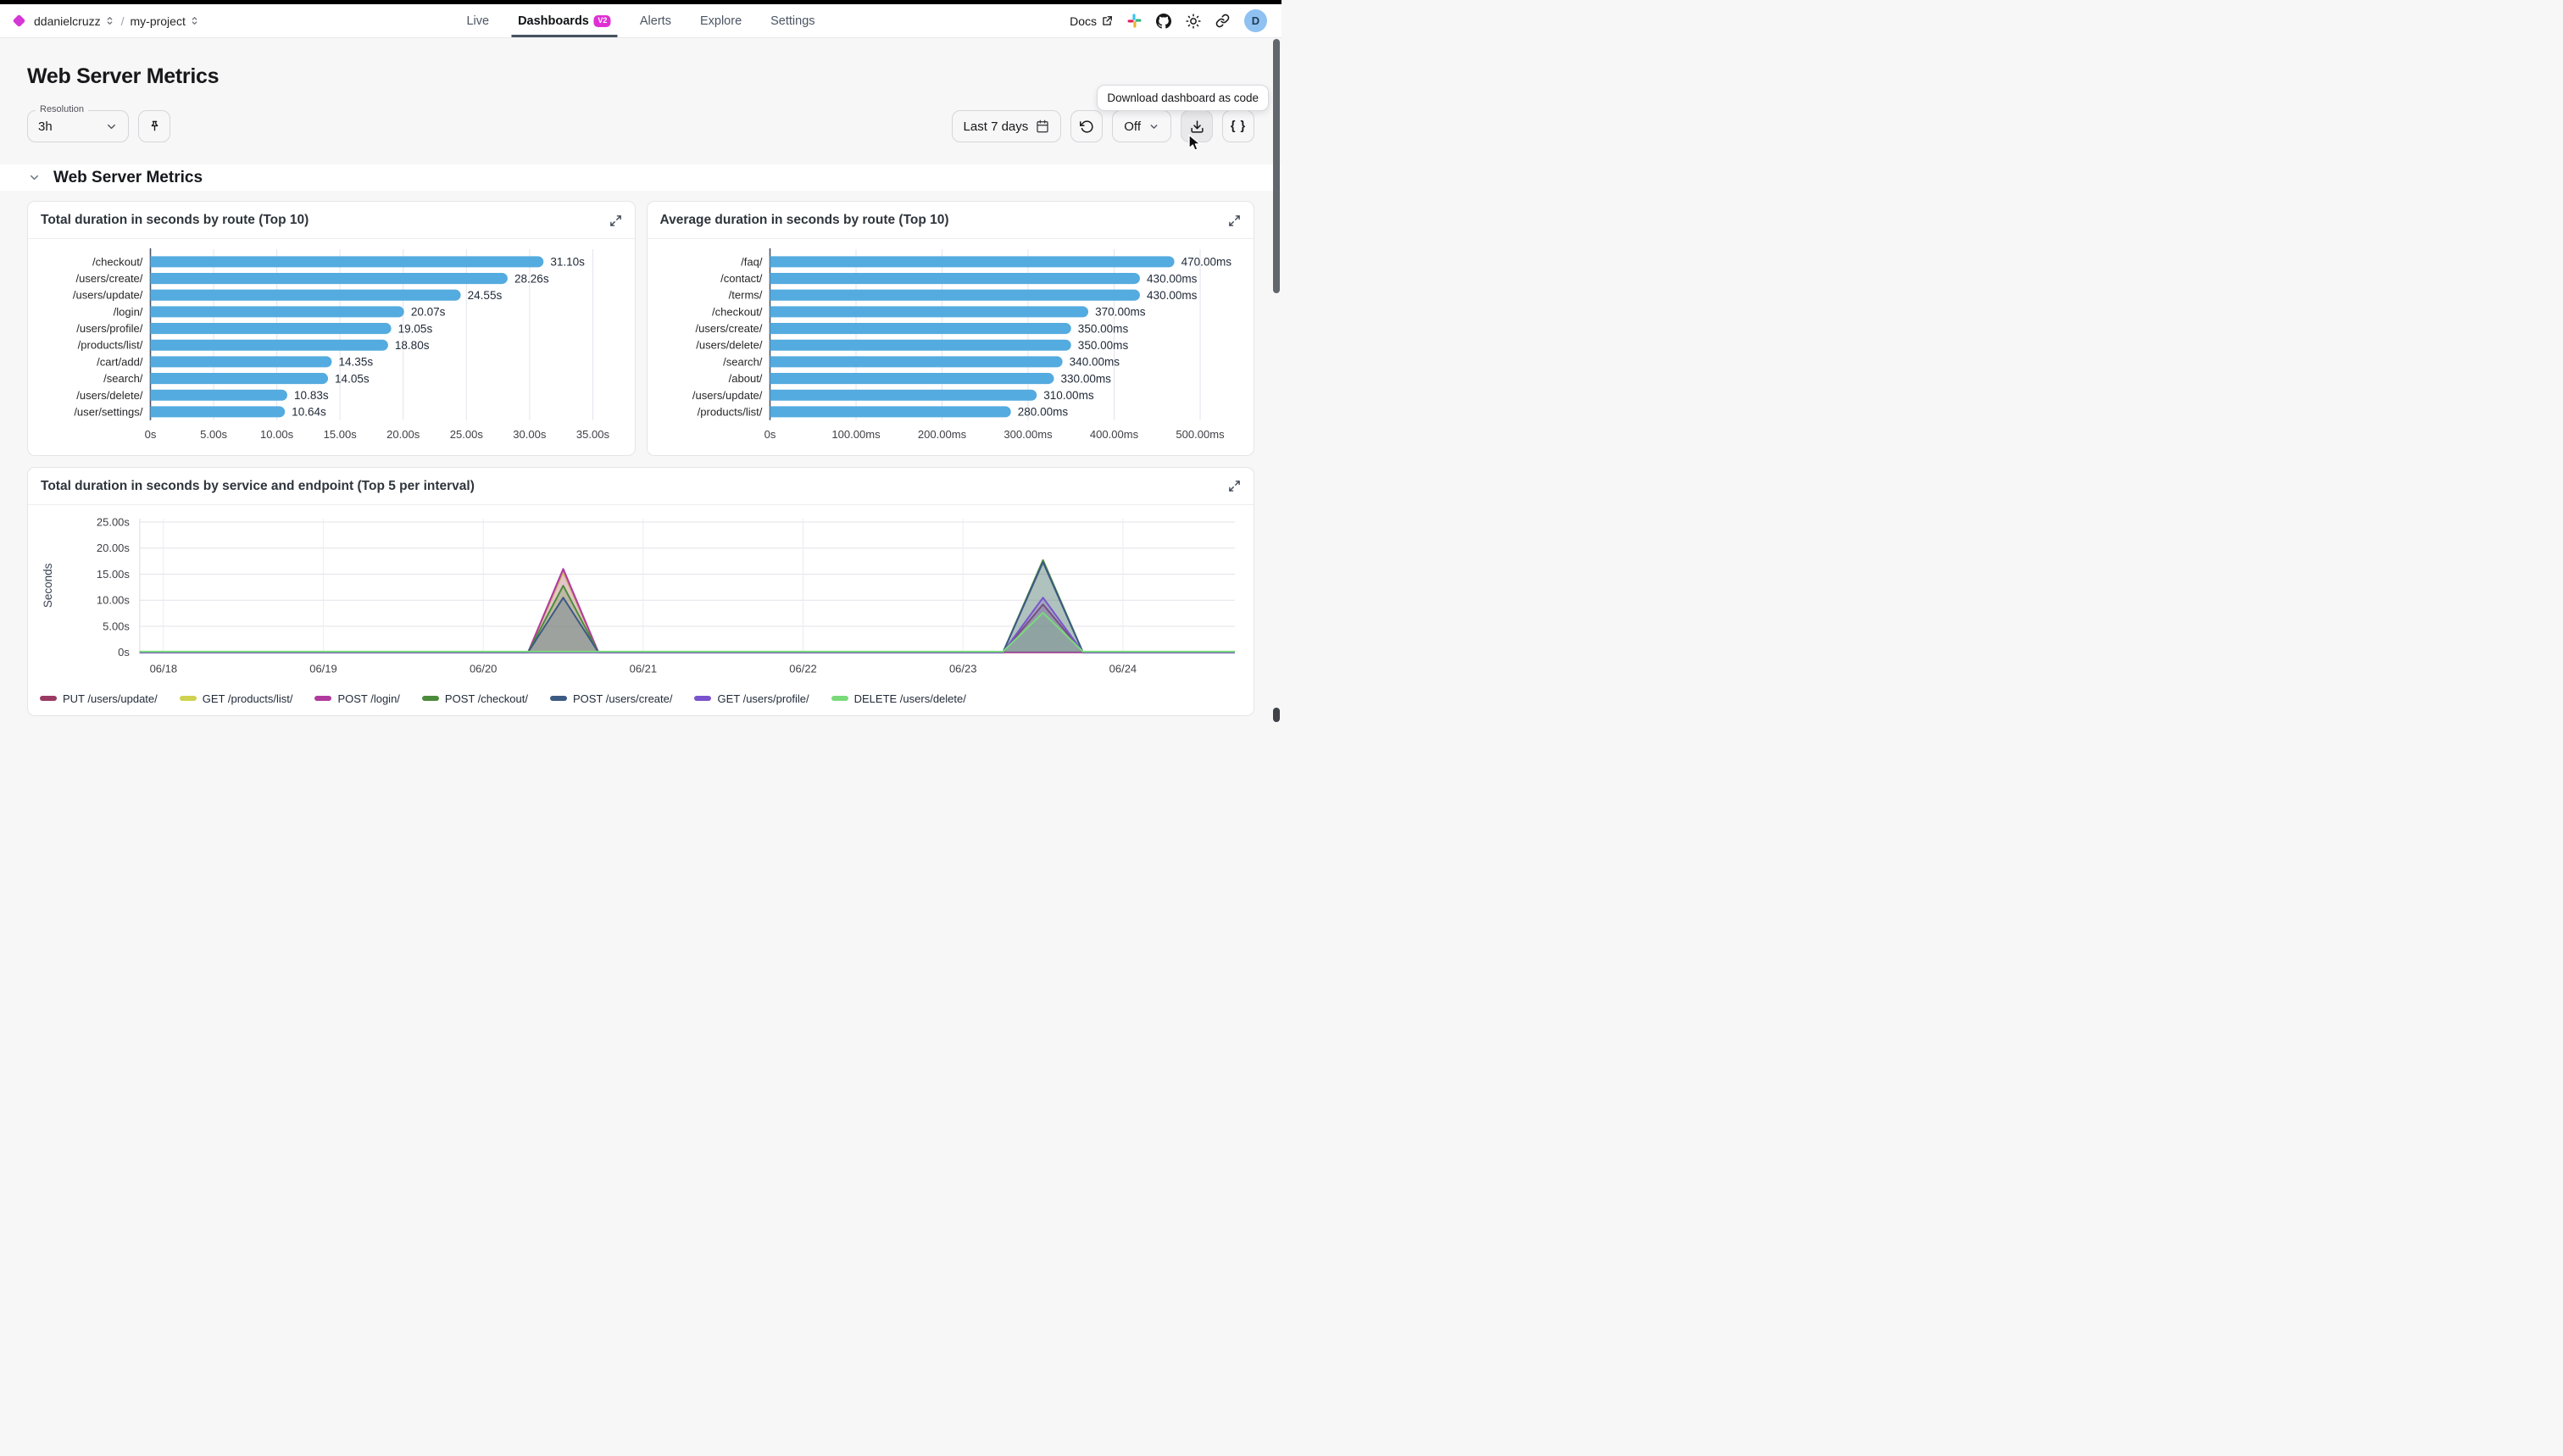 The width and height of the screenshot is (2563, 1456). What do you see at coordinates (602, 21) in the screenshot?
I see `v2-badge: V2` at bounding box center [602, 21].